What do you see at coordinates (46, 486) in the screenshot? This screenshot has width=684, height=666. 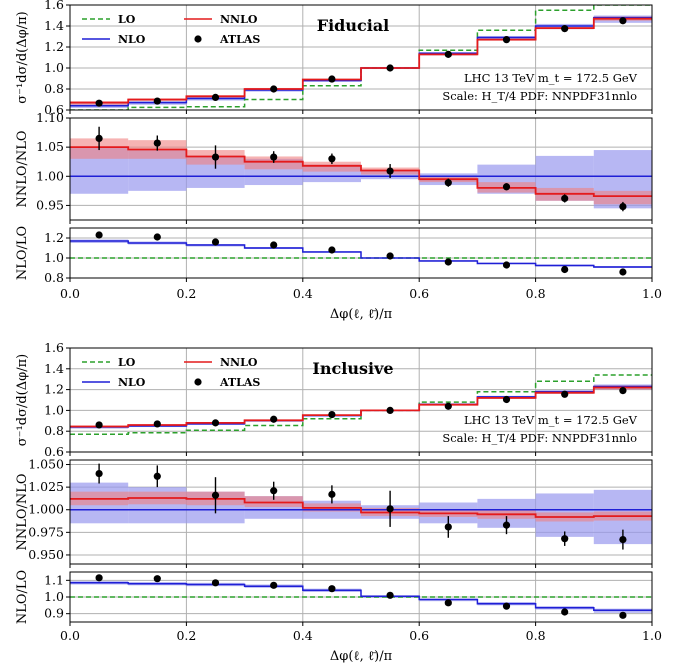 I see `y-tick-label: 1.025` at bounding box center [46, 486].